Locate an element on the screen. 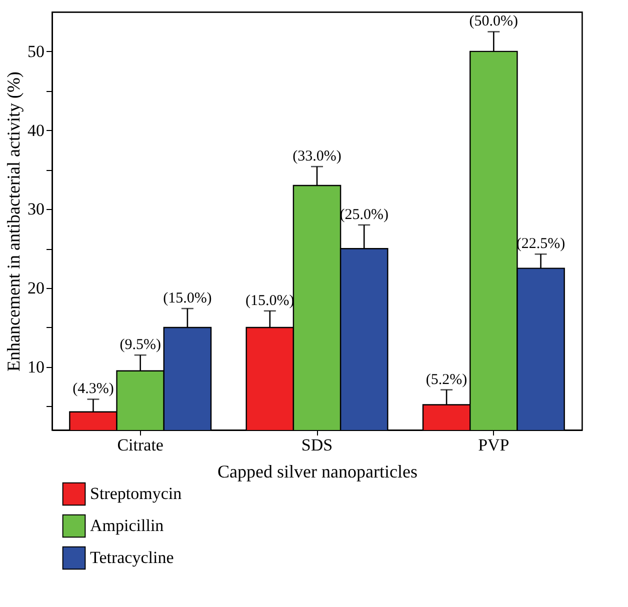  data-label: (5.2%) is located at coordinates (447, 380).